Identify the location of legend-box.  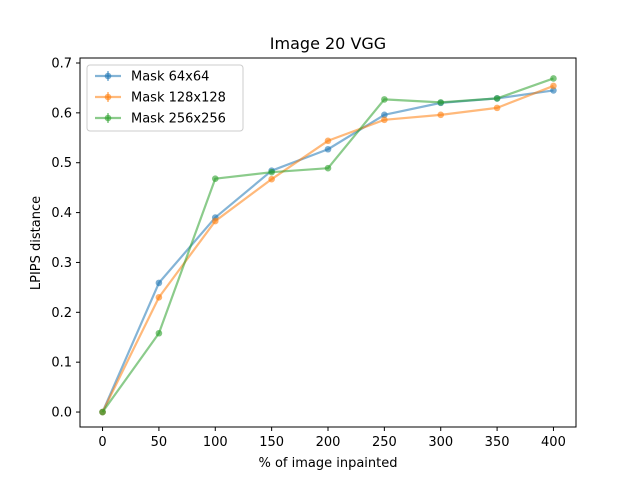
(165, 98).